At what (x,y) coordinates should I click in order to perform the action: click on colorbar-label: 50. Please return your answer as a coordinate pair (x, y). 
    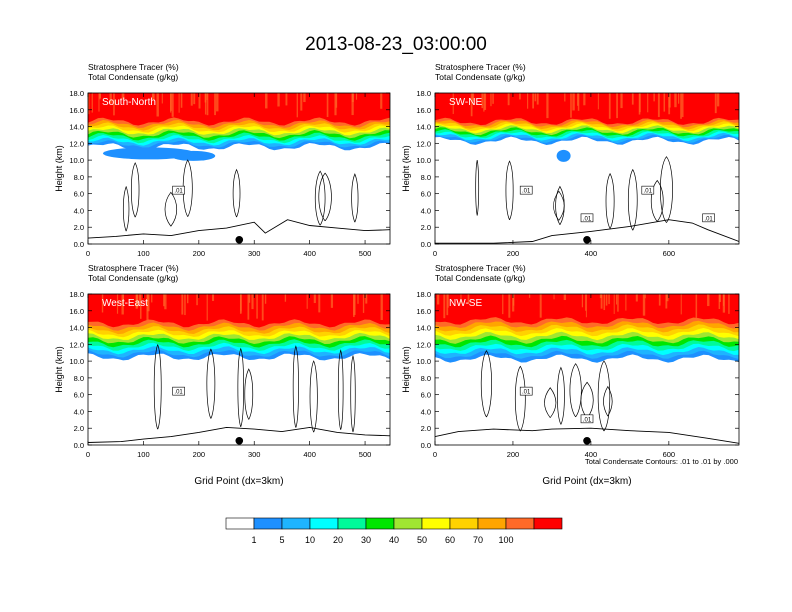
    Looking at the image, I should click on (422, 540).